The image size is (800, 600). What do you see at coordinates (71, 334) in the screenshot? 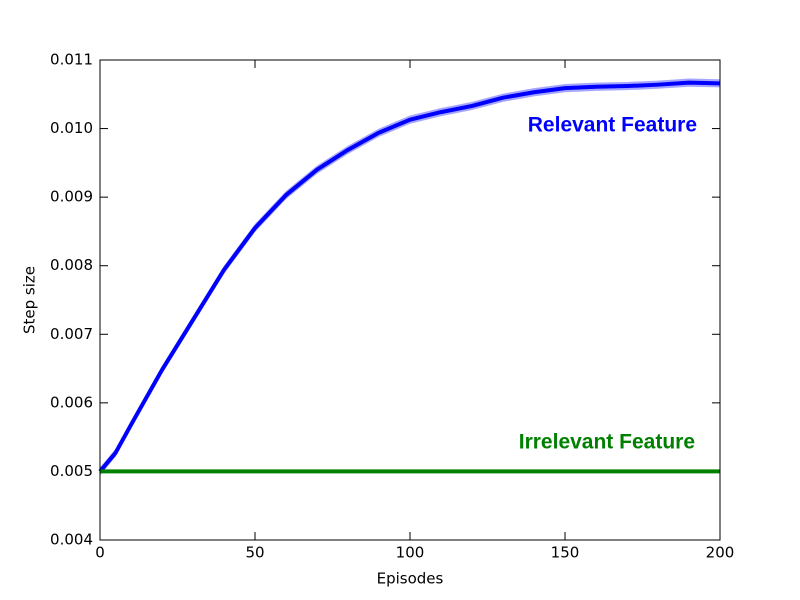
I see `y-tick-label: 0.007` at bounding box center [71, 334].